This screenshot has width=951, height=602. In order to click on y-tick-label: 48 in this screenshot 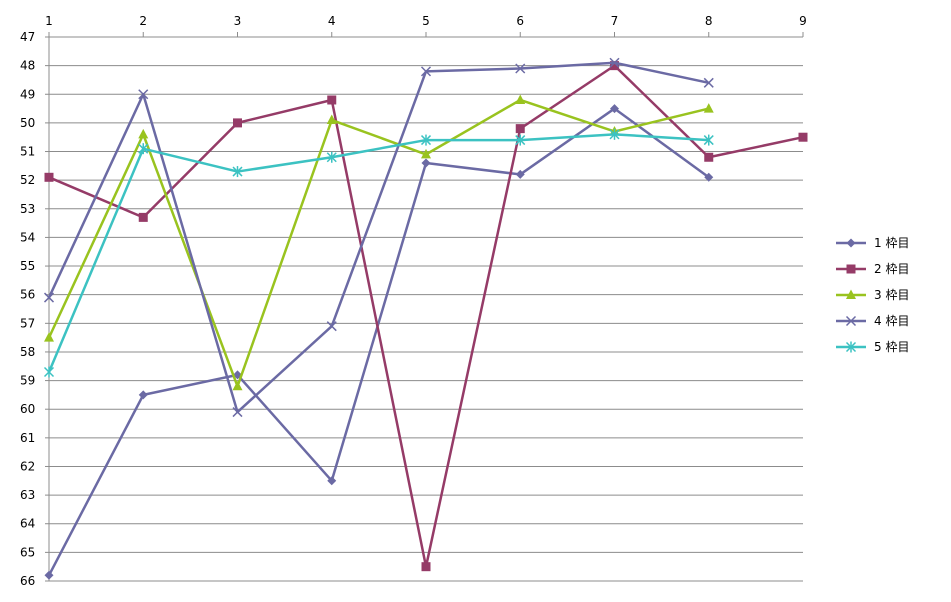, I will do `click(27, 66)`.